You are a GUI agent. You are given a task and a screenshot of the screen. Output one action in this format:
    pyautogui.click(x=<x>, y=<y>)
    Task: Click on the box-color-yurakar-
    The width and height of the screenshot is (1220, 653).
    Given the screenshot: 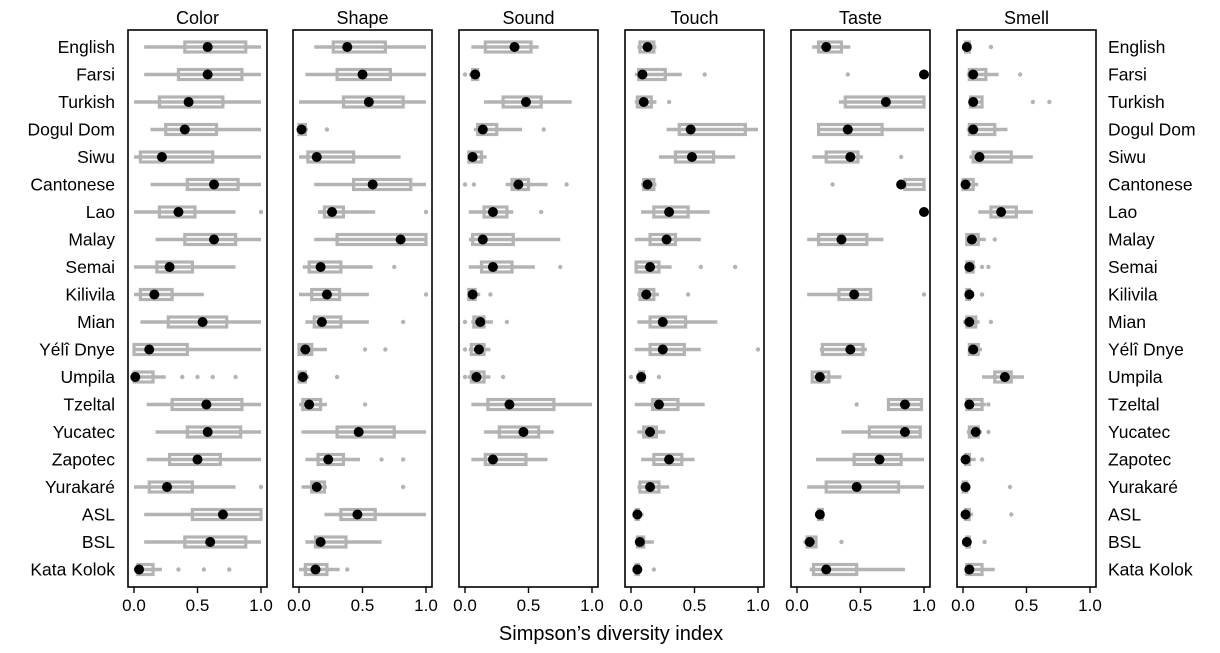 What is the action you would take?
    pyautogui.click(x=199, y=487)
    